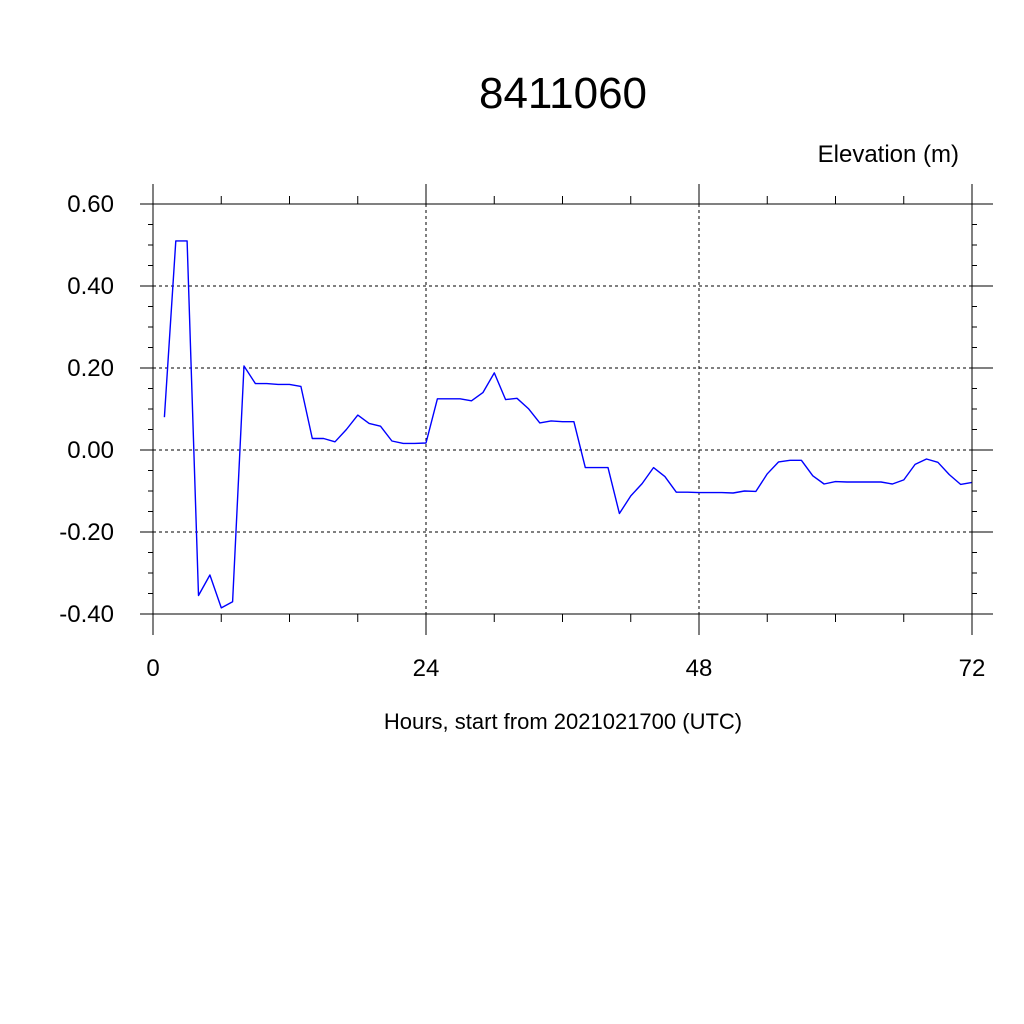 The height and width of the screenshot is (1024, 1024). Describe the element at coordinates (90, 368) in the screenshot. I see `y-tick-label: 0.20` at that location.